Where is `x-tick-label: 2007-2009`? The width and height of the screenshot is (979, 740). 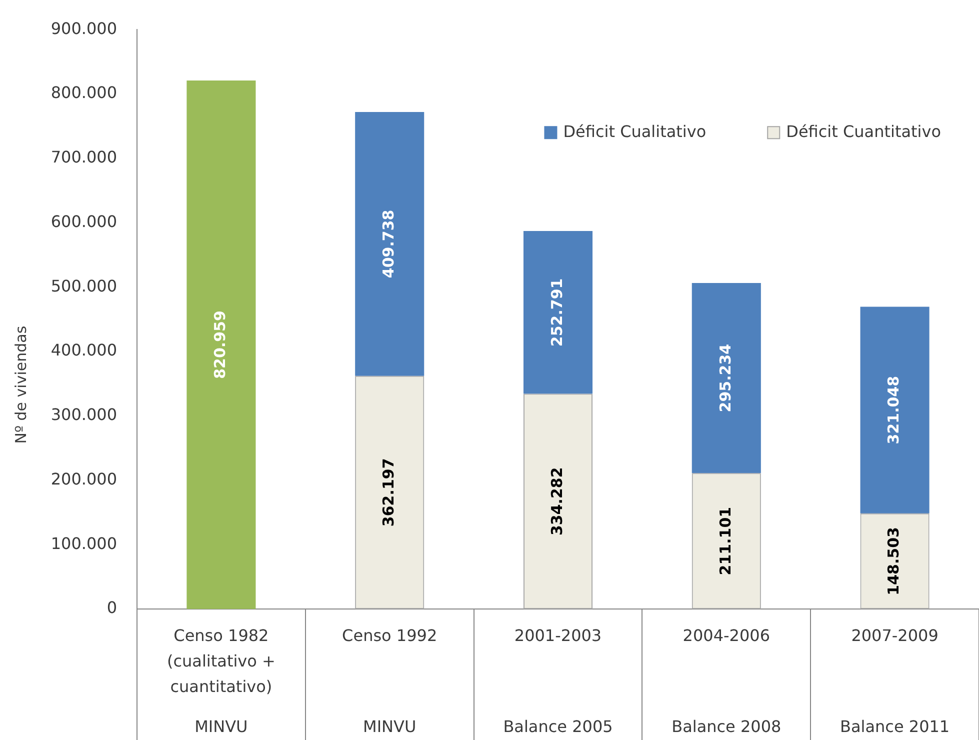
x-tick-label: 2007-2009 is located at coordinates (894, 635).